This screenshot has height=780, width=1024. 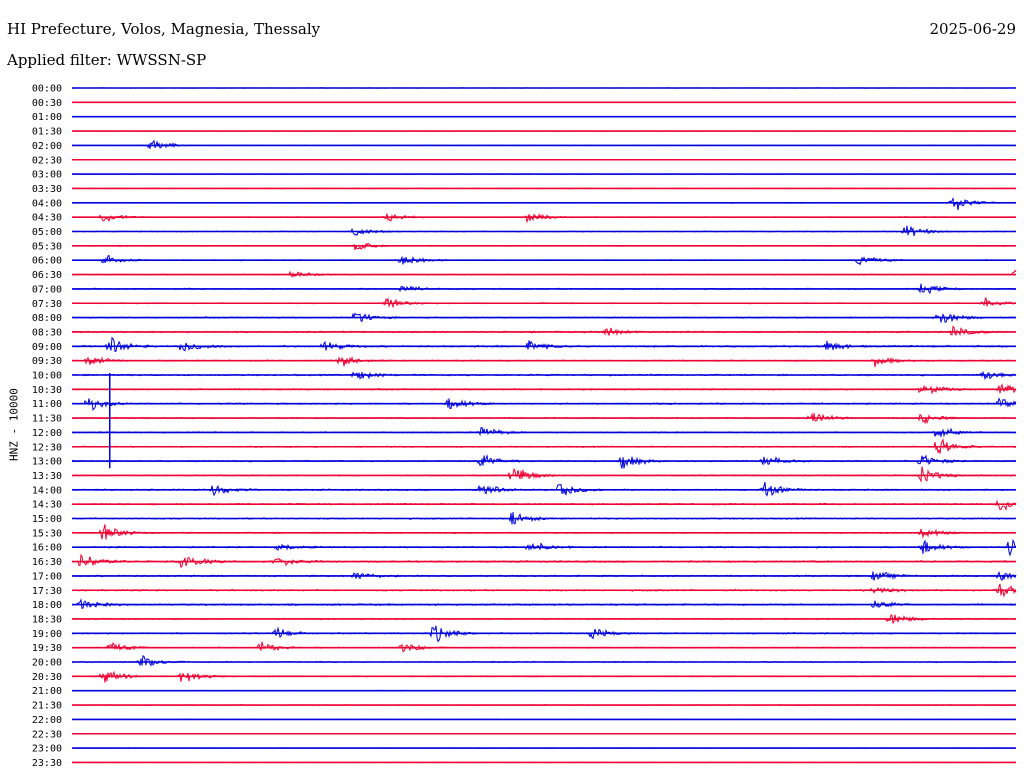 I want to click on row-time-label: 23:30, so click(x=47, y=763).